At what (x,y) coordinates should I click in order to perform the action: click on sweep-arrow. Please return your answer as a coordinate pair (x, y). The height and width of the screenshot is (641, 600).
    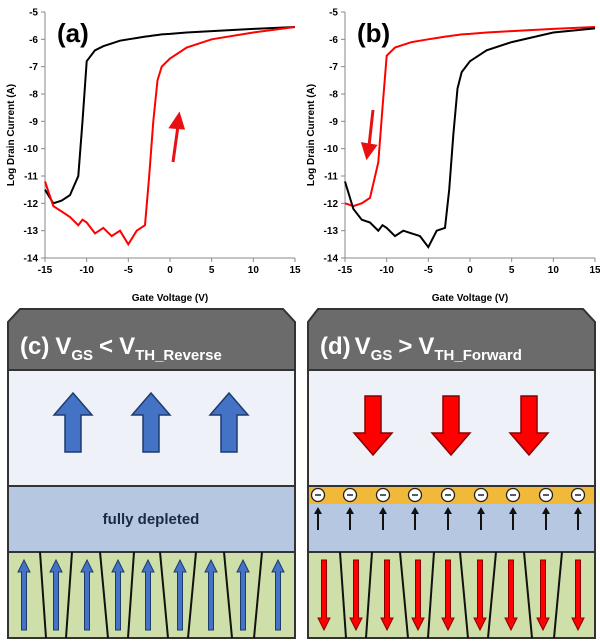
    Looking at the image, I should click on (273, 136).